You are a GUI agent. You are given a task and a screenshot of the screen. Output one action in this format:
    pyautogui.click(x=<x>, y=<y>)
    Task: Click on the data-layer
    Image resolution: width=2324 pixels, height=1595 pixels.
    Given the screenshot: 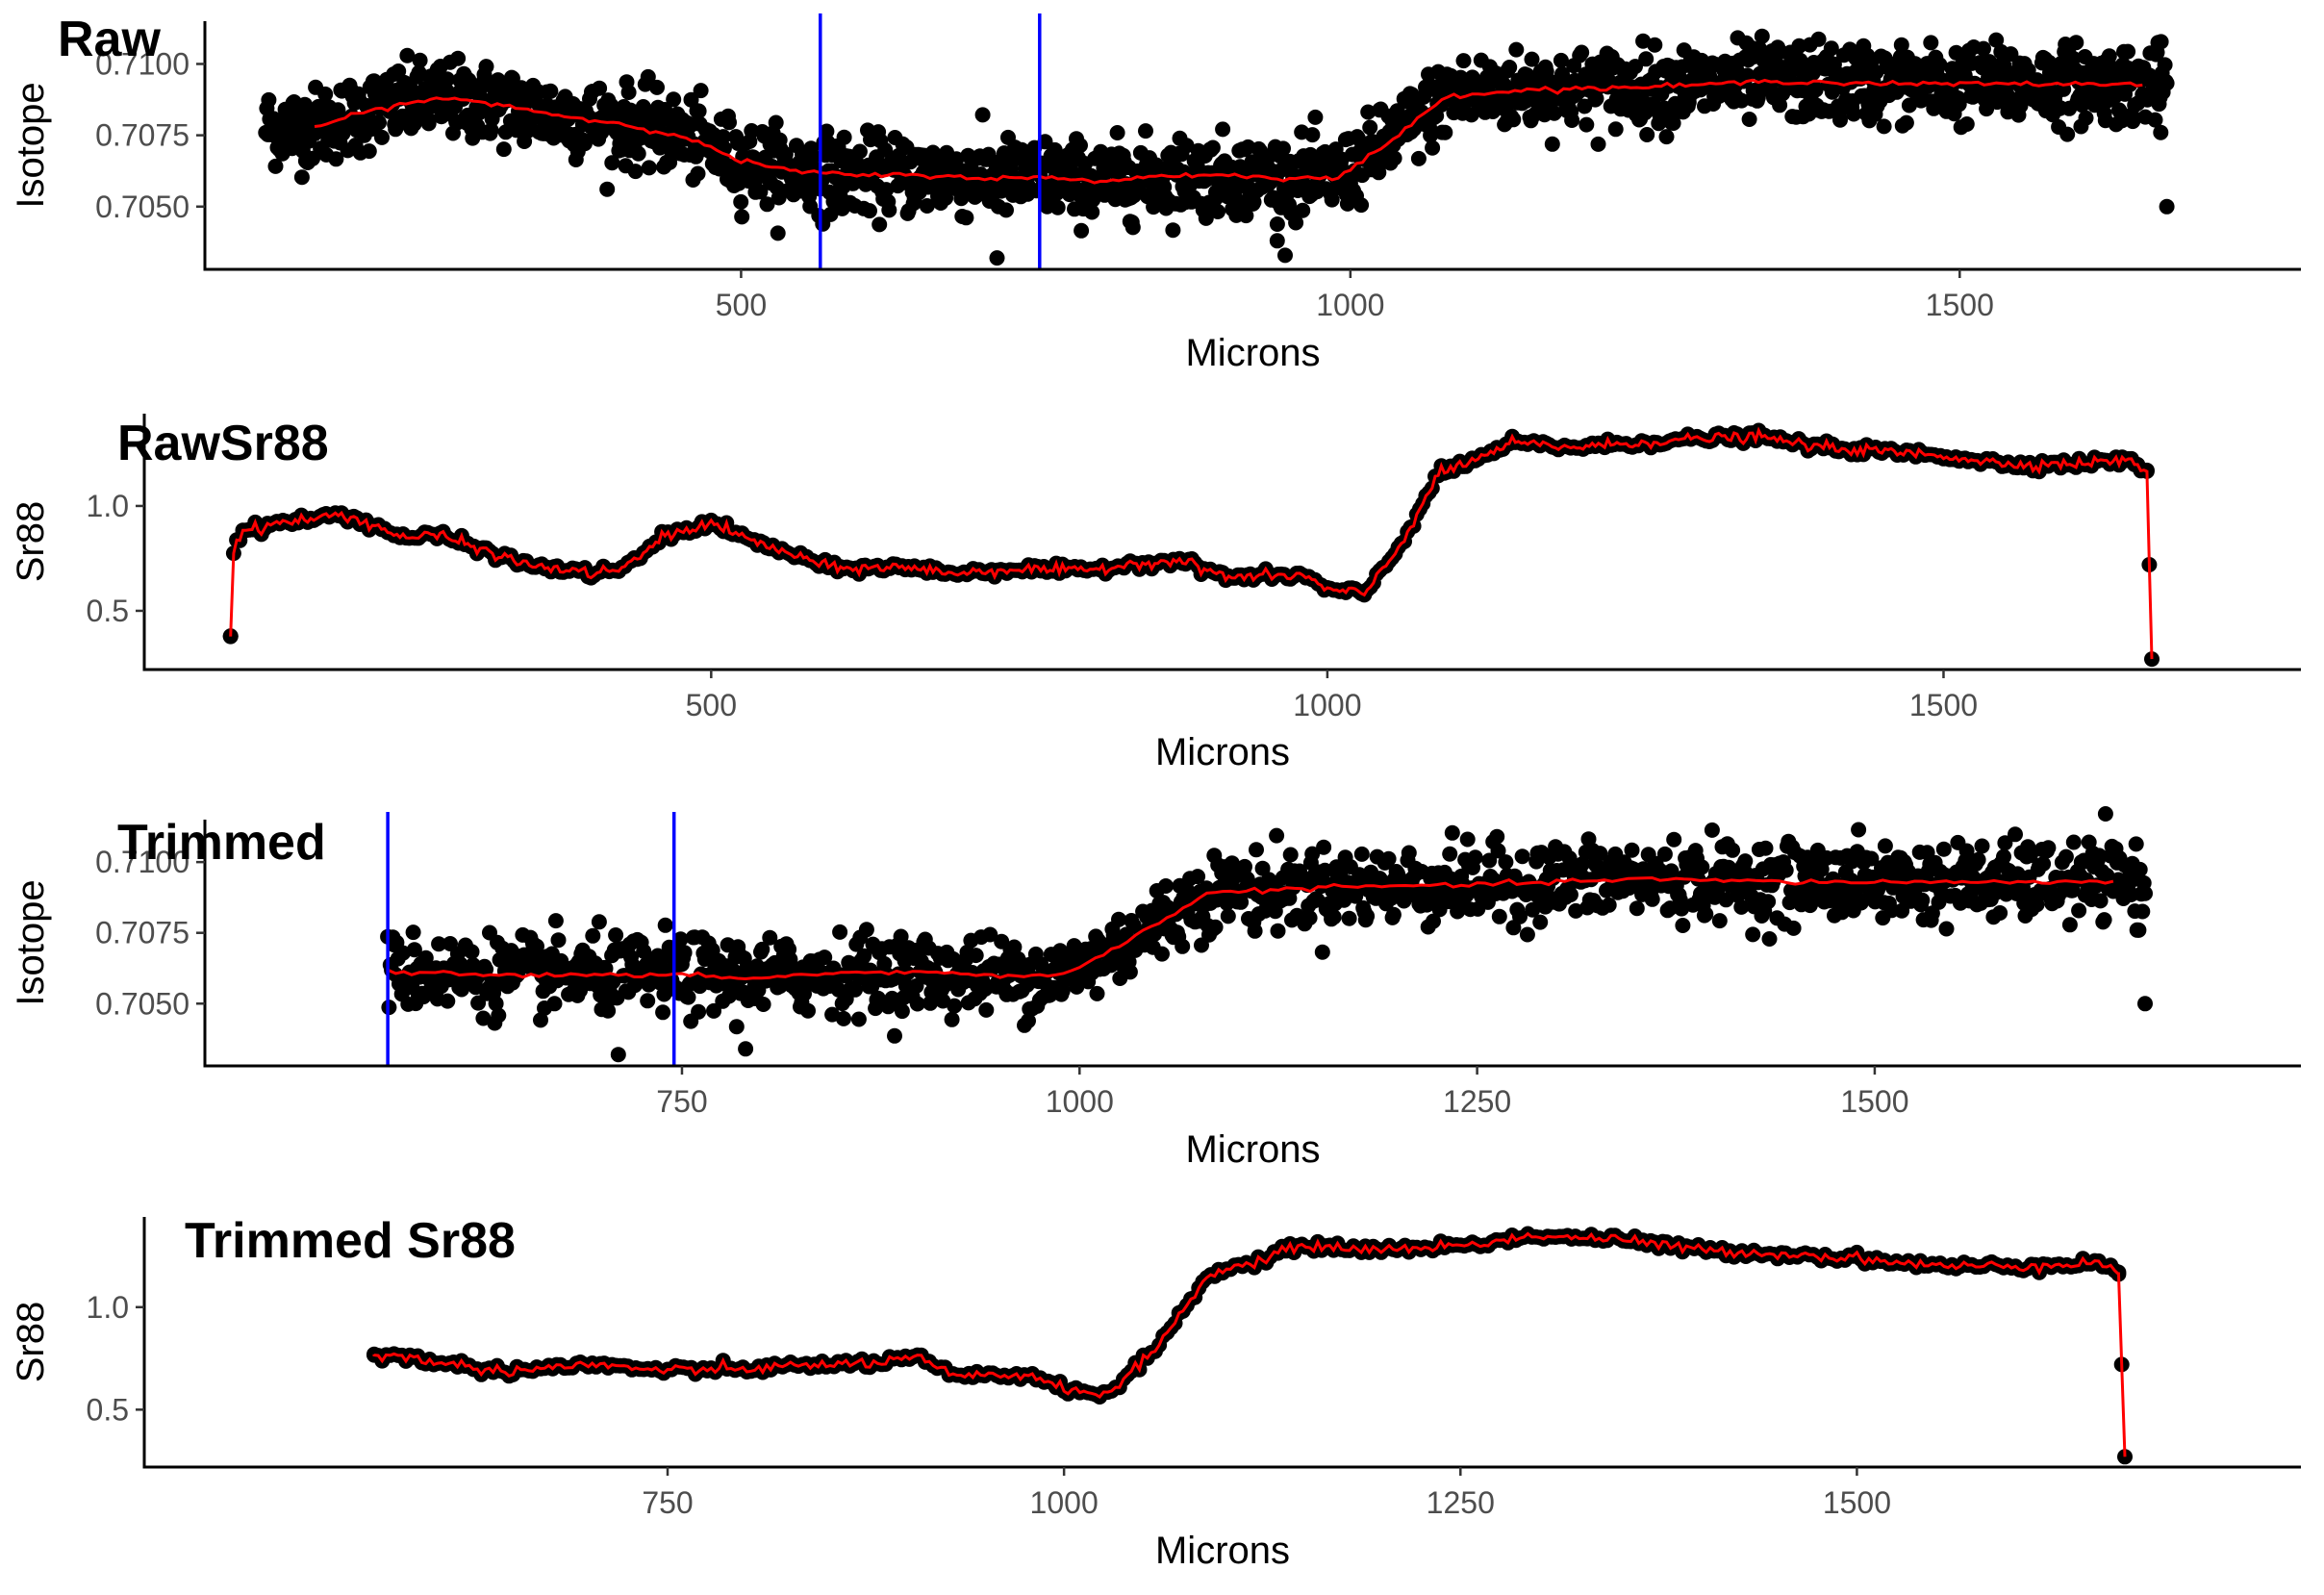 What is the action you would take?
    pyautogui.click(x=1249, y=1345)
    